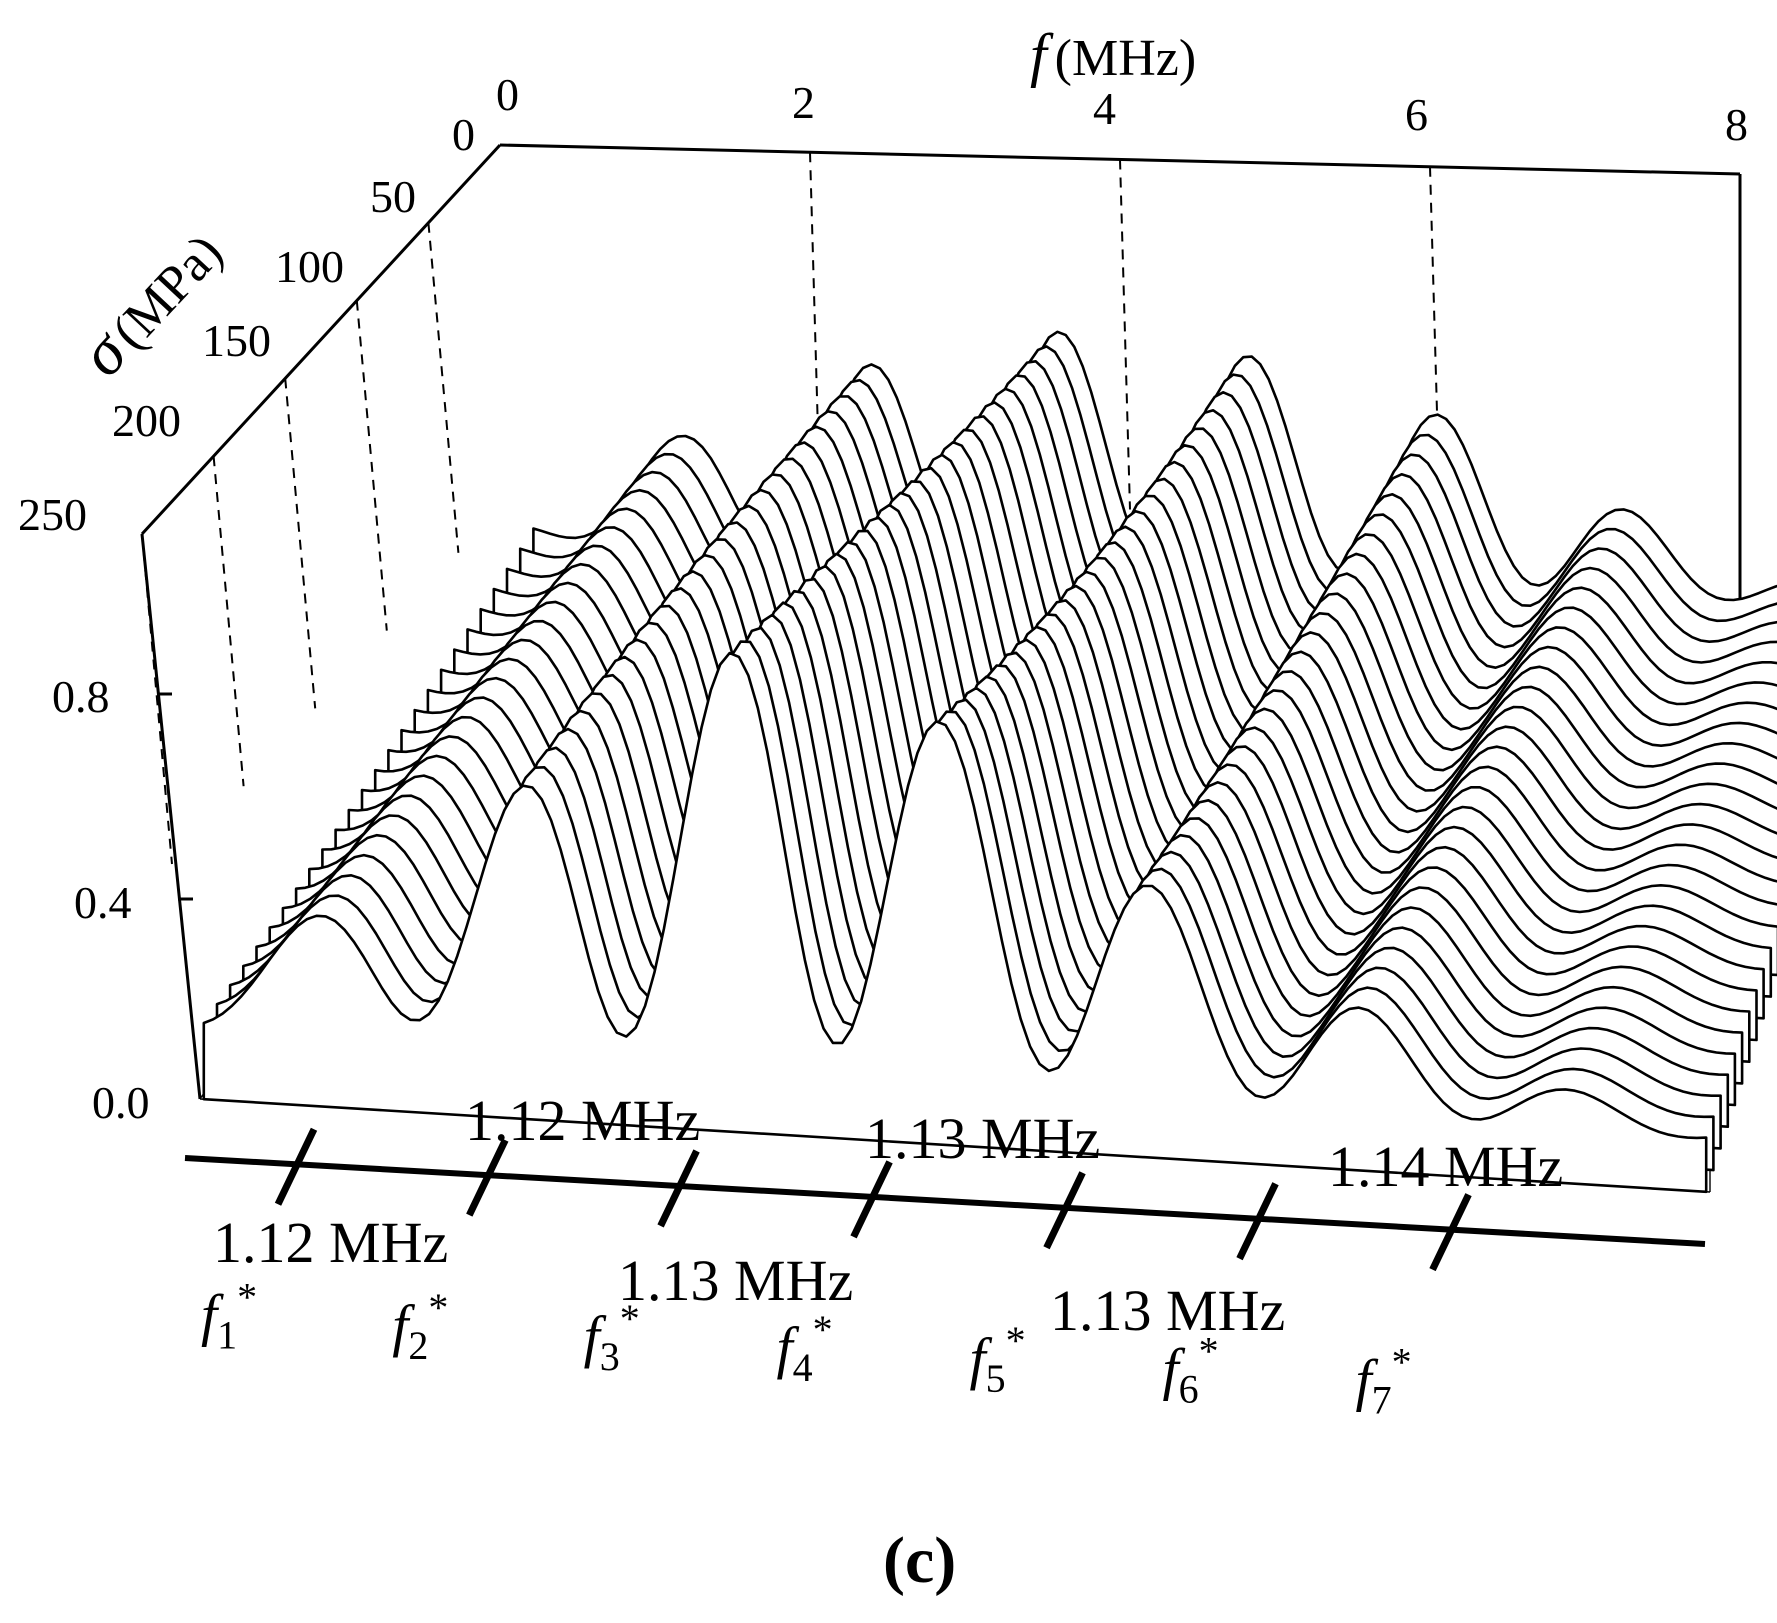 Image resolution: width=1777 pixels, height=1623 pixels. Describe the element at coordinates (81, 696) in the screenshot. I see `z-tick-0.8: 0.8` at that location.